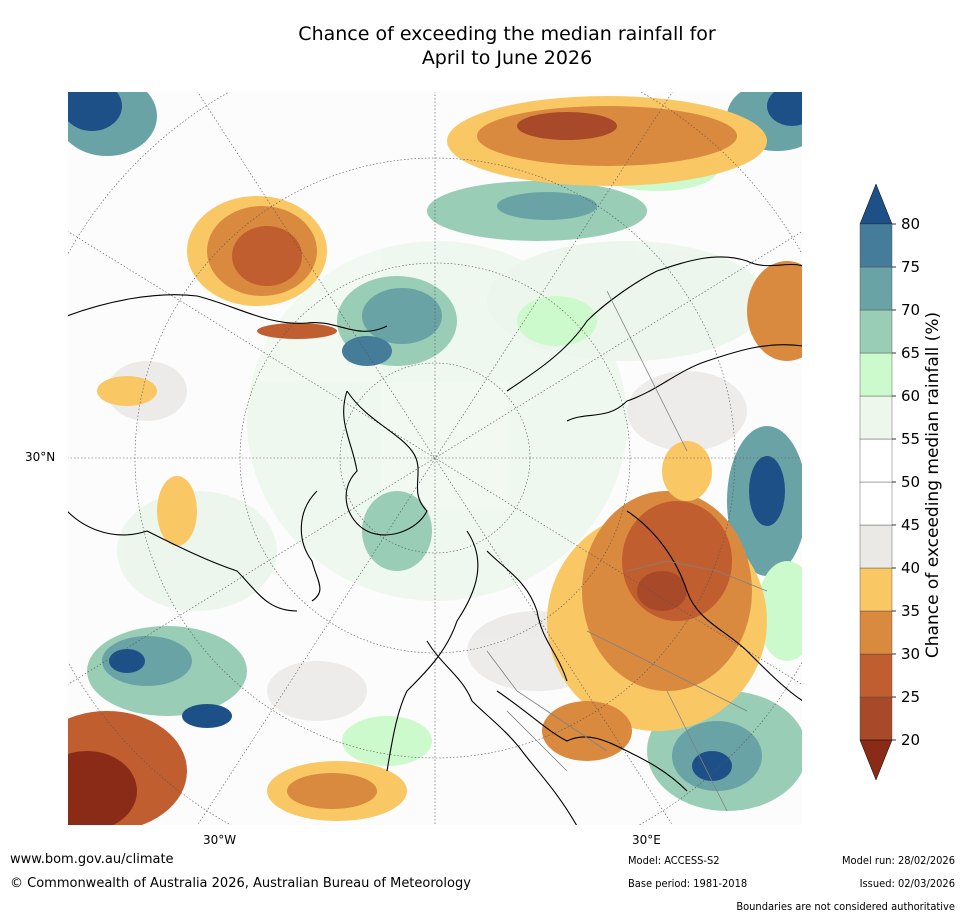 The width and height of the screenshot is (965, 919). Describe the element at coordinates (40, 457) in the screenshot. I see `lat-label-30n: 30°N` at that location.